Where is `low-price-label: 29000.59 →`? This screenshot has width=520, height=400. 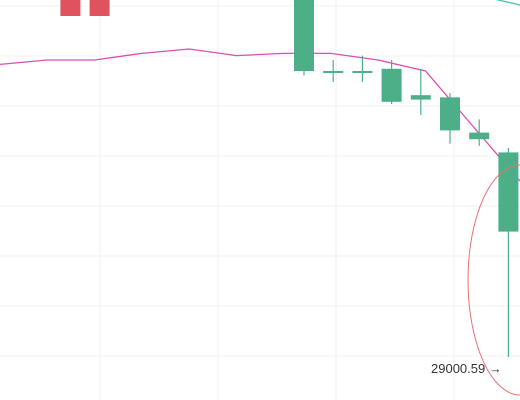 low-price-label: 29000.59 → is located at coordinates (466, 368).